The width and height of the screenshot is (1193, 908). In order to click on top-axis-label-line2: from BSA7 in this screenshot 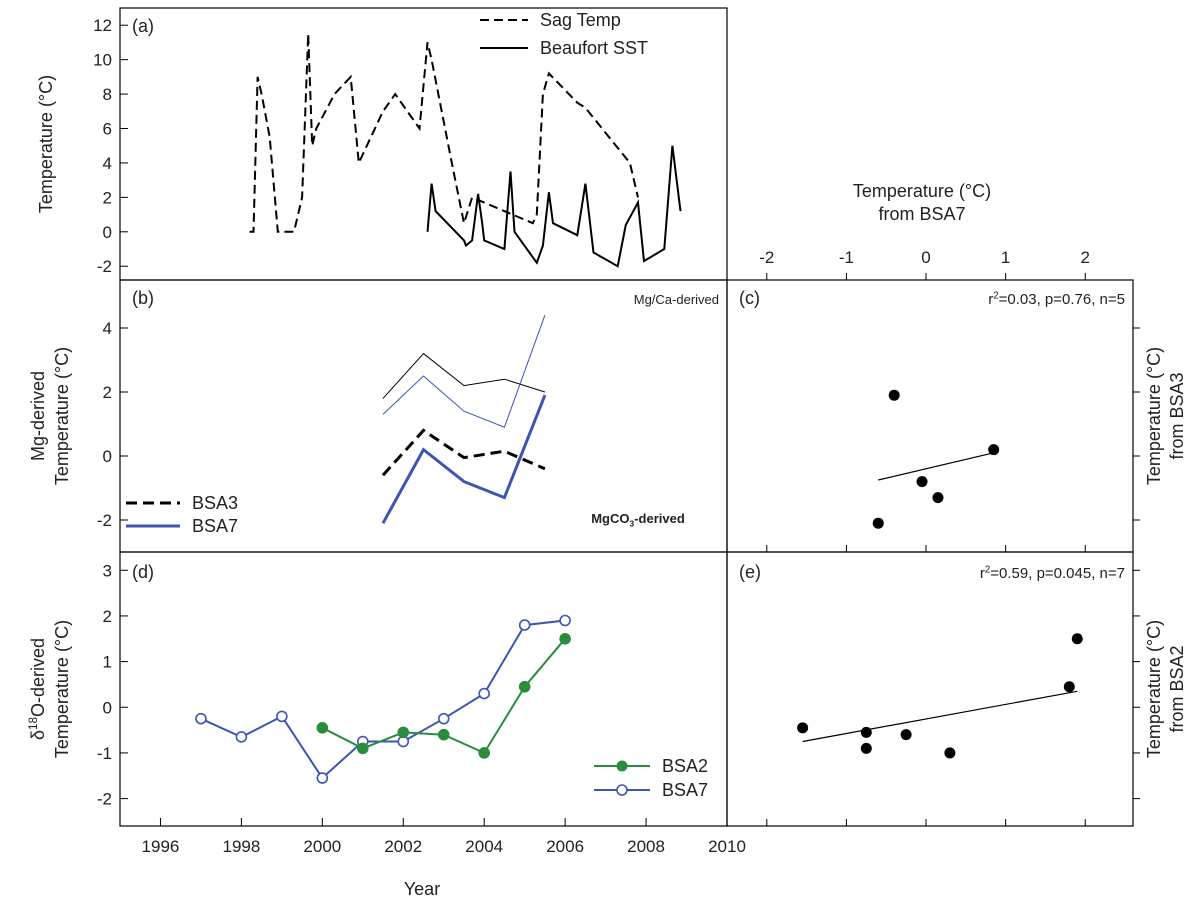, I will do `click(921, 214)`.